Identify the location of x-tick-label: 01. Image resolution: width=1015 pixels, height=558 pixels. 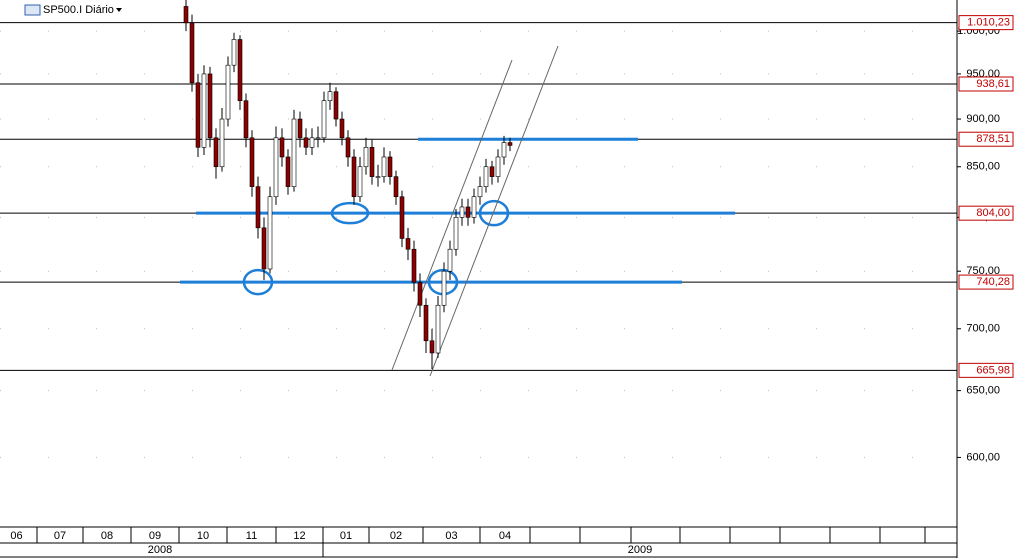
(346, 536).